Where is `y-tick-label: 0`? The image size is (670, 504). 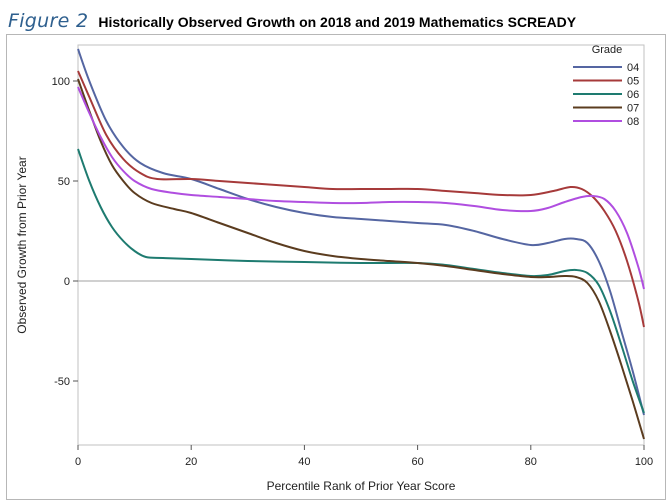 y-tick-label: 0 is located at coordinates (67, 282).